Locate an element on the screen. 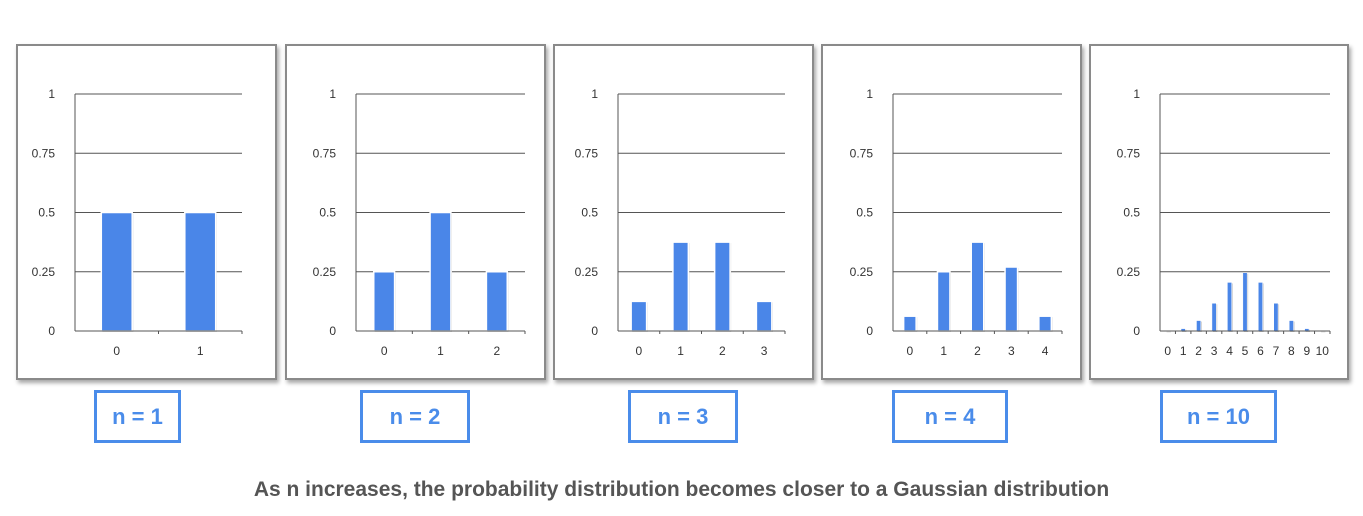 This screenshot has height=516, width=1363. x-tick-label: 9 is located at coordinates (1306, 351).